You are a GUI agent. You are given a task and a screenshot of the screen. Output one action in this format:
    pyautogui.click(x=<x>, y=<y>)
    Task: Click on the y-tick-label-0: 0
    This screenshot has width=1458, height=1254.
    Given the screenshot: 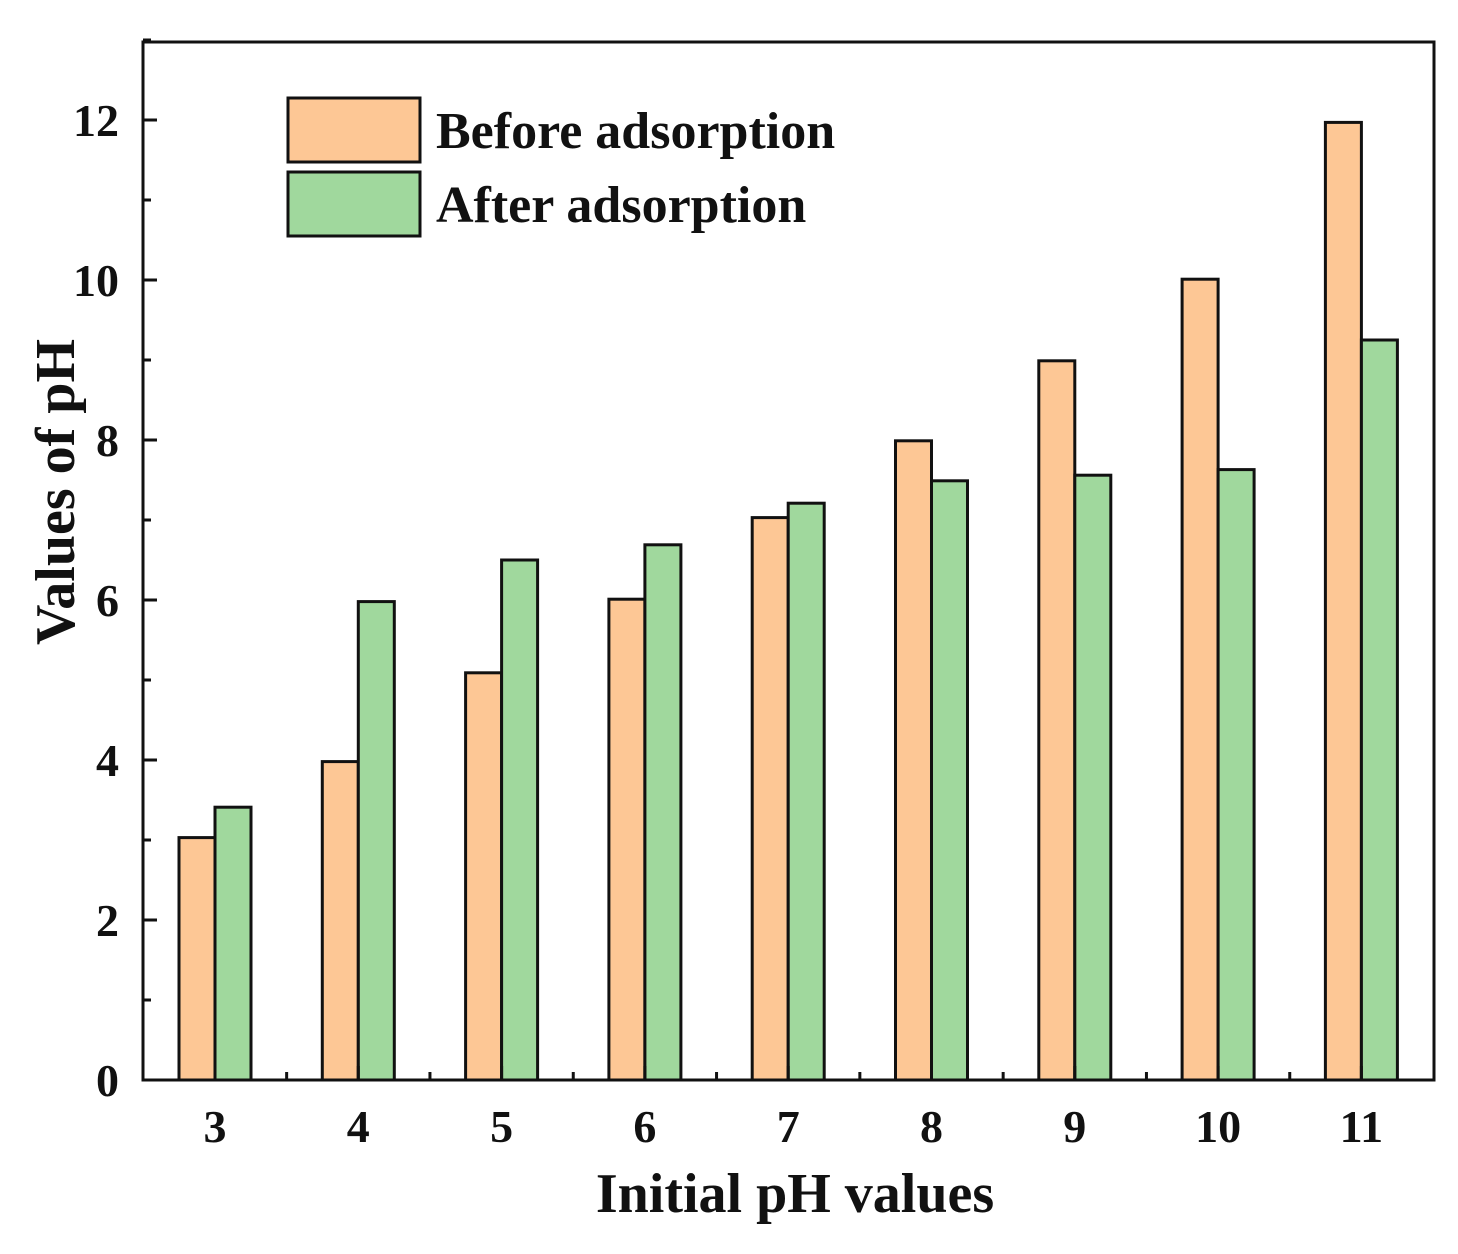 What is the action you would take?
    pyautogui.click(x=107, y=1080)
    